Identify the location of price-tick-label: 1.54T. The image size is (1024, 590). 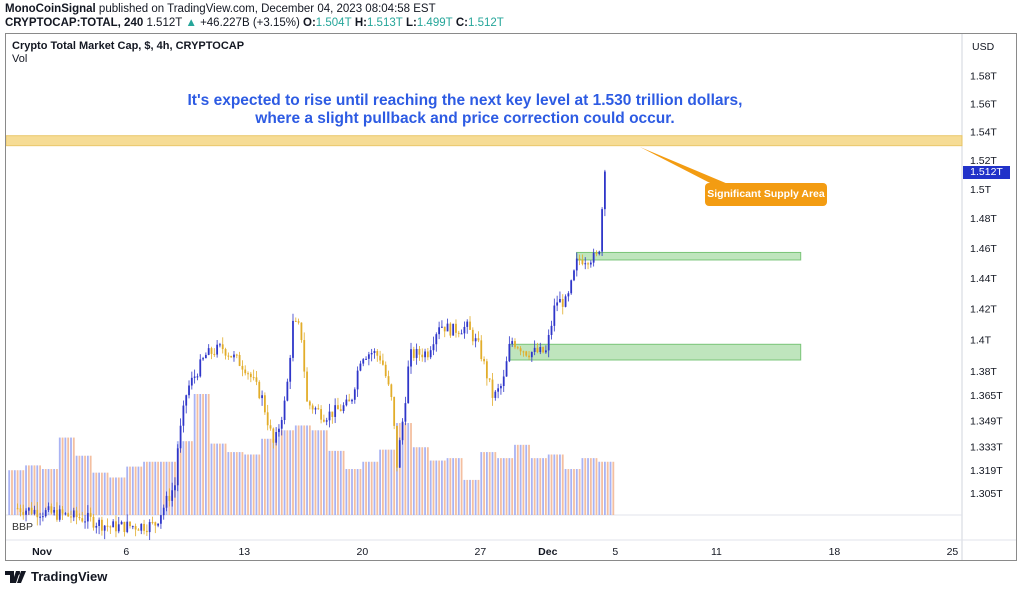
(983, 132).